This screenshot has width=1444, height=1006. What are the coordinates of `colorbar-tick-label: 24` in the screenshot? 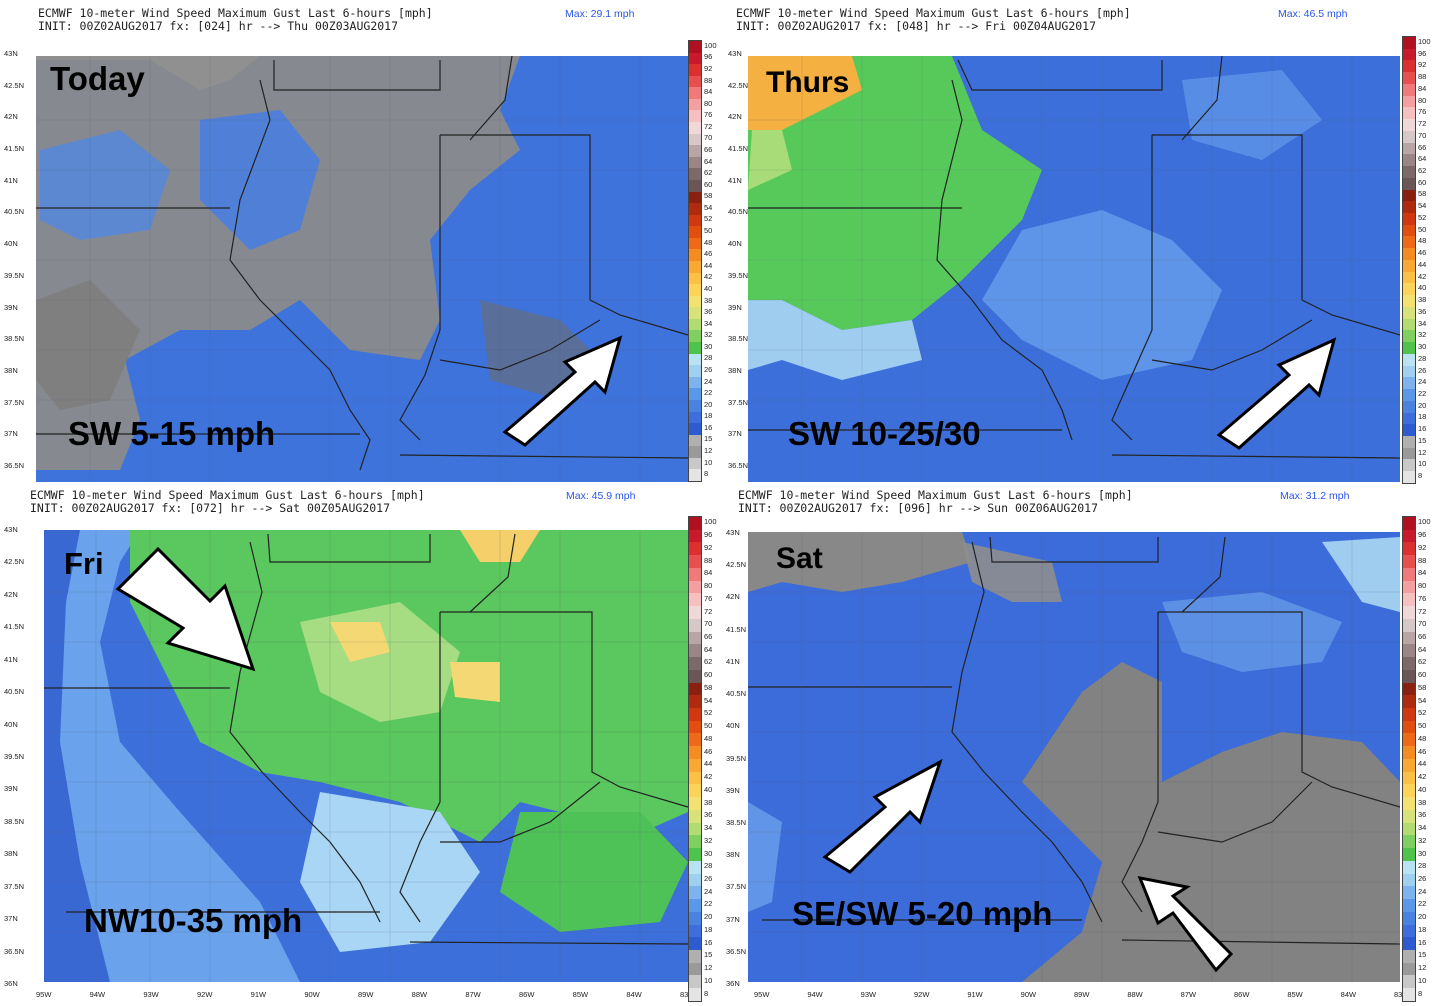 It's located at (1422, 382).